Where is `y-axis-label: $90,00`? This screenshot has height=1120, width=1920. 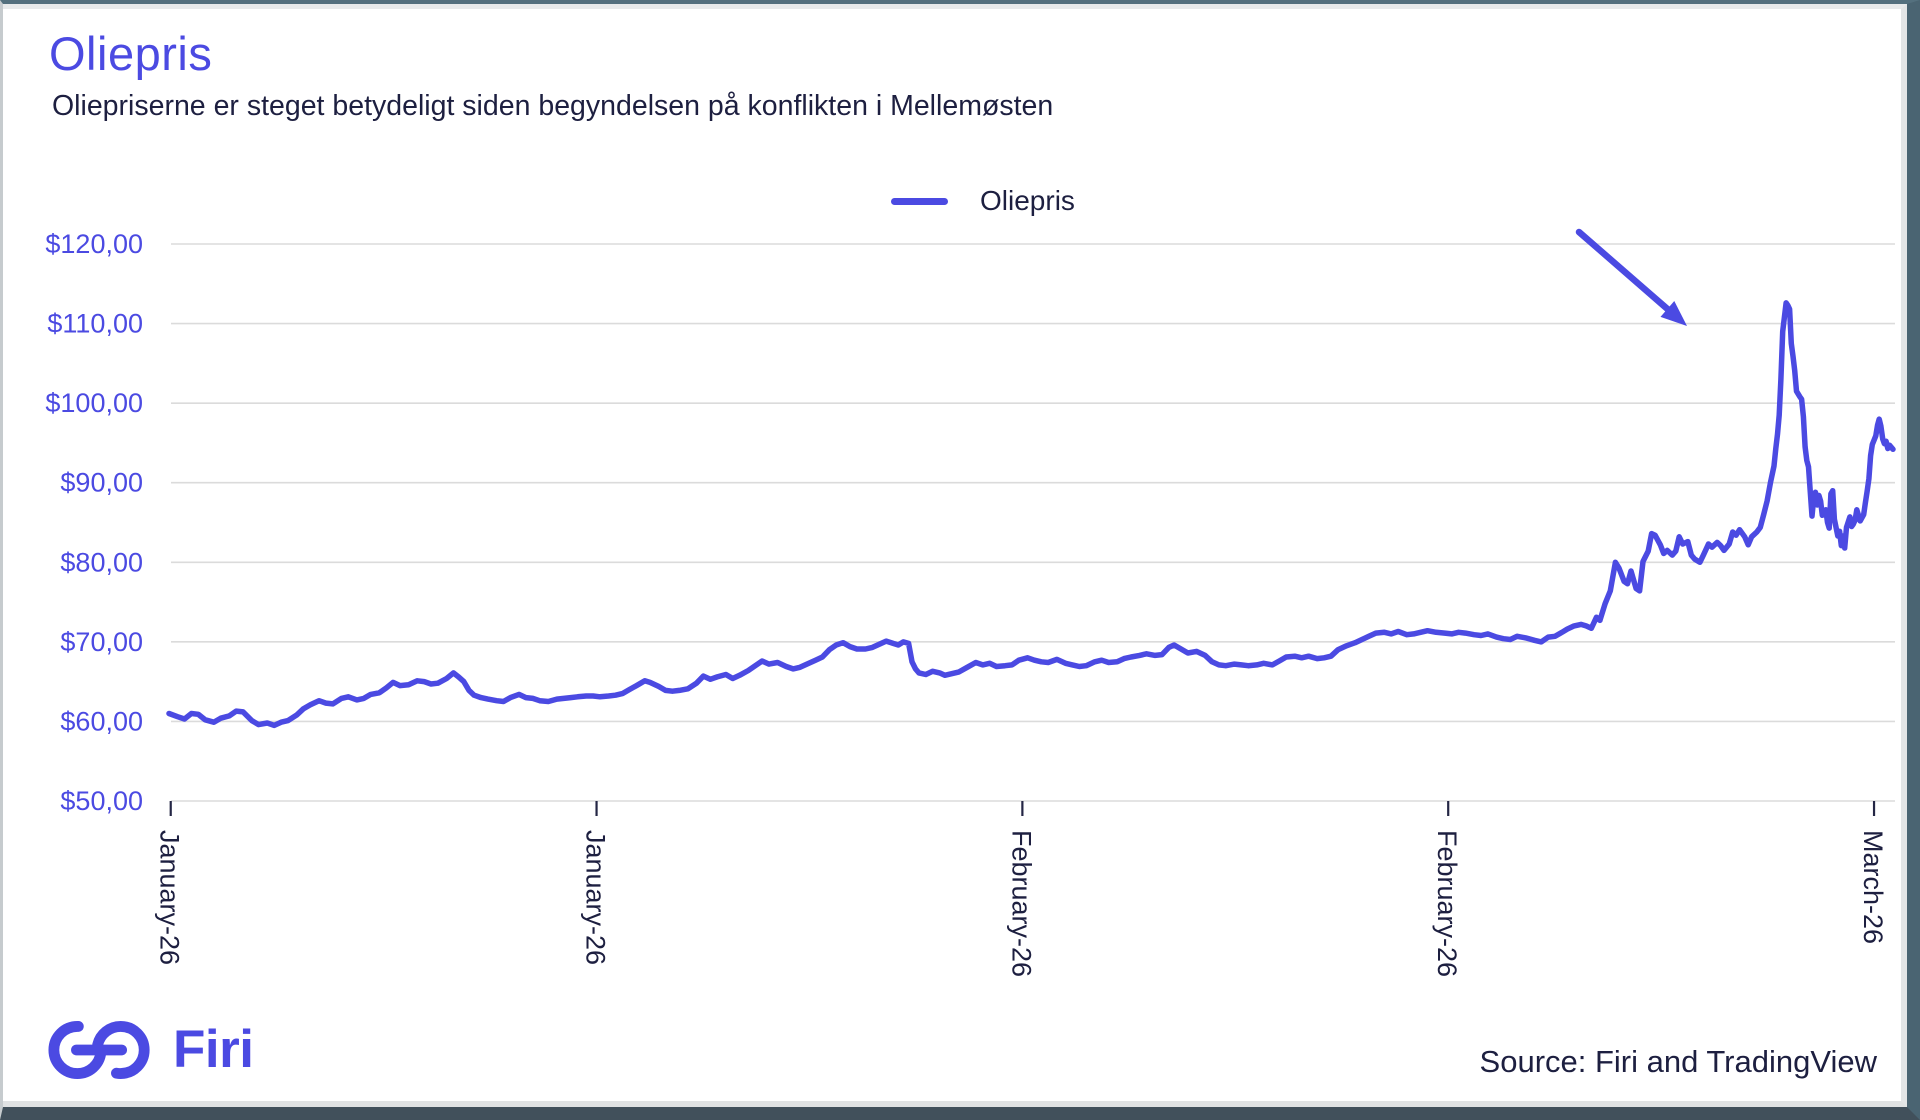
y-axis-label: $90,00 is located at coordinates (101, 483).